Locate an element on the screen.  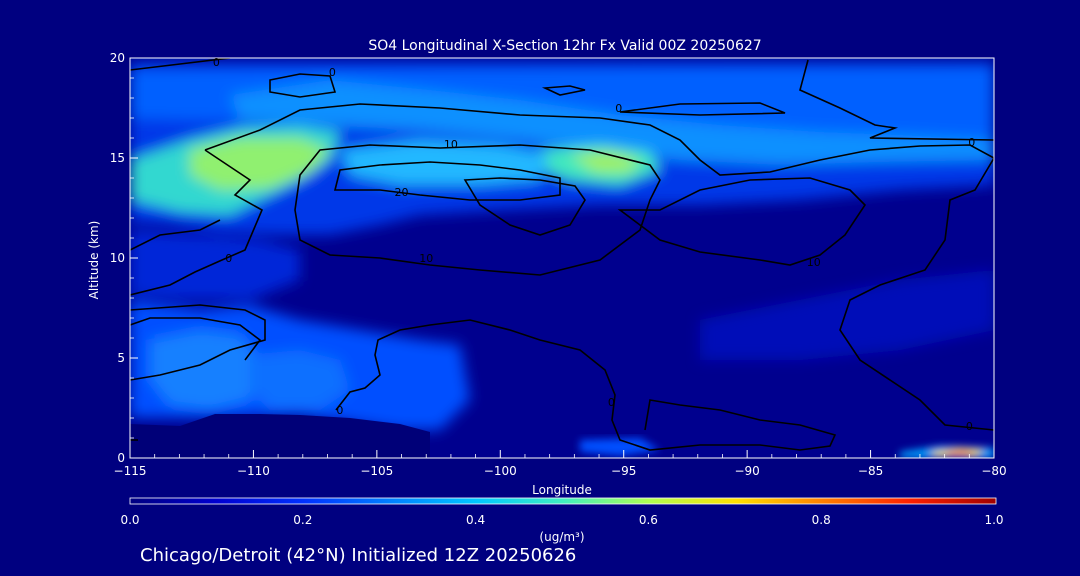
y-axis: 0 5 10 15 20 is located at coordinates (124, 258).